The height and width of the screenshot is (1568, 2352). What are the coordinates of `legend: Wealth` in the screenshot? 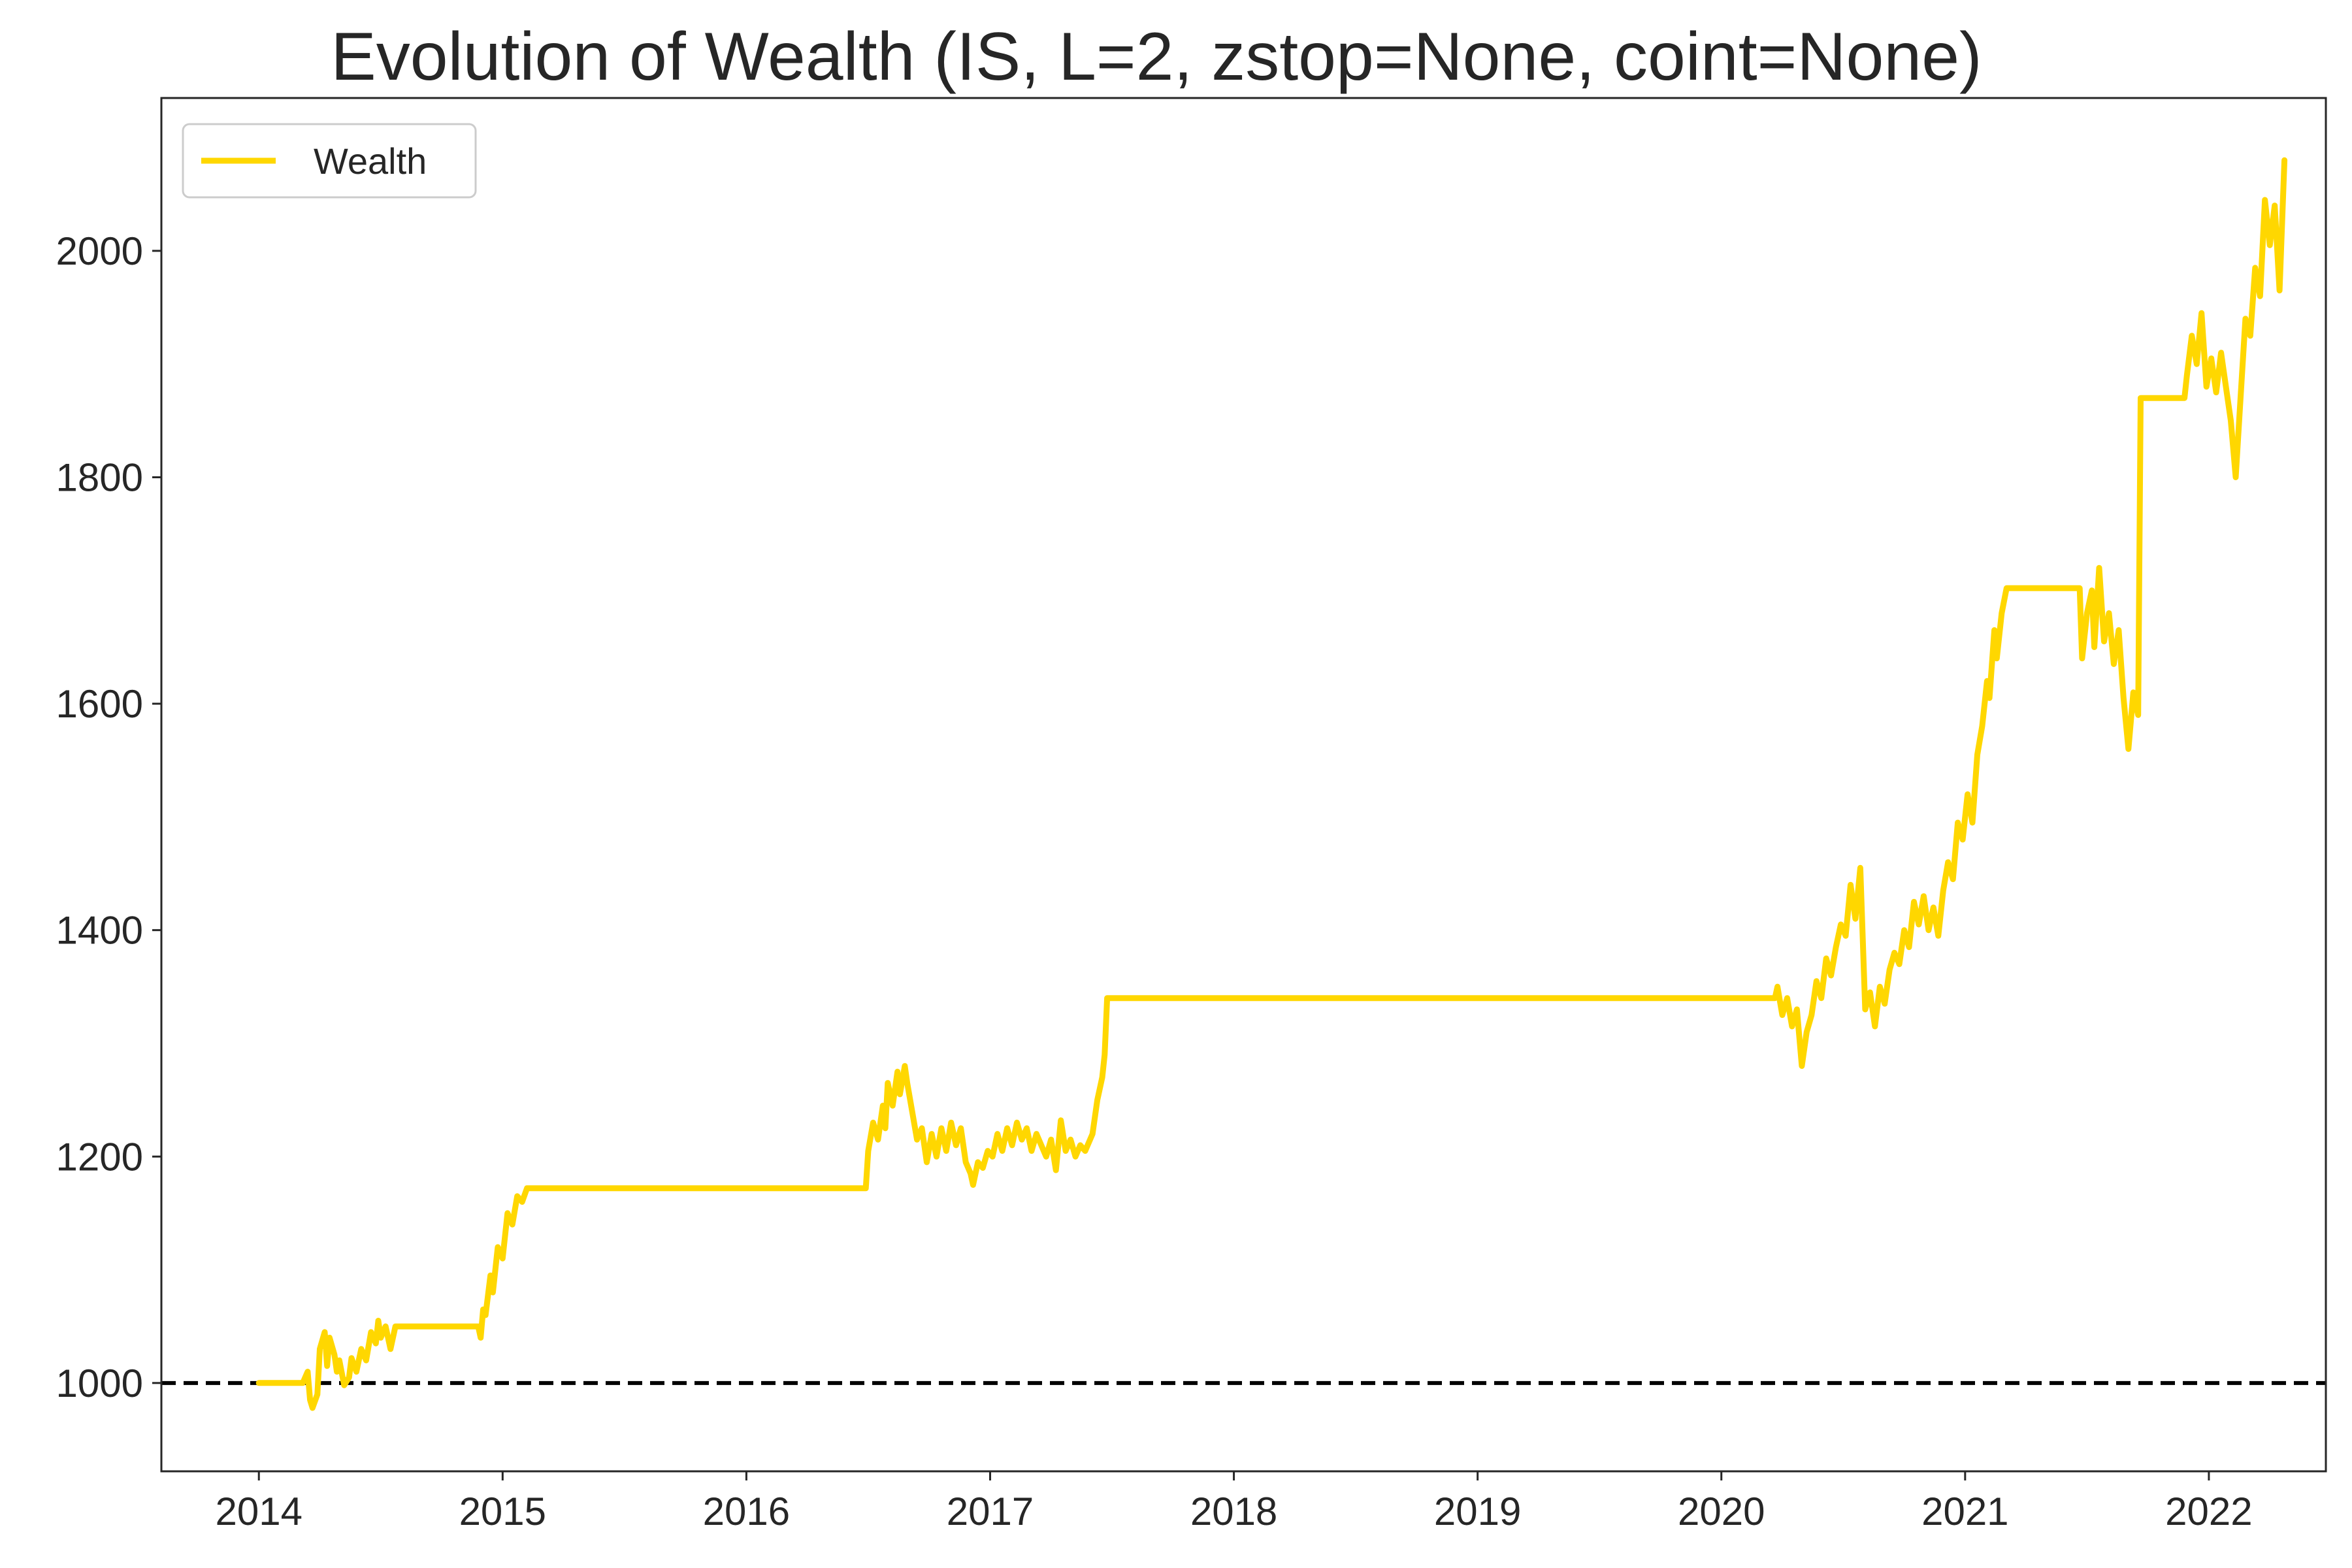 It's located at (329, 161).